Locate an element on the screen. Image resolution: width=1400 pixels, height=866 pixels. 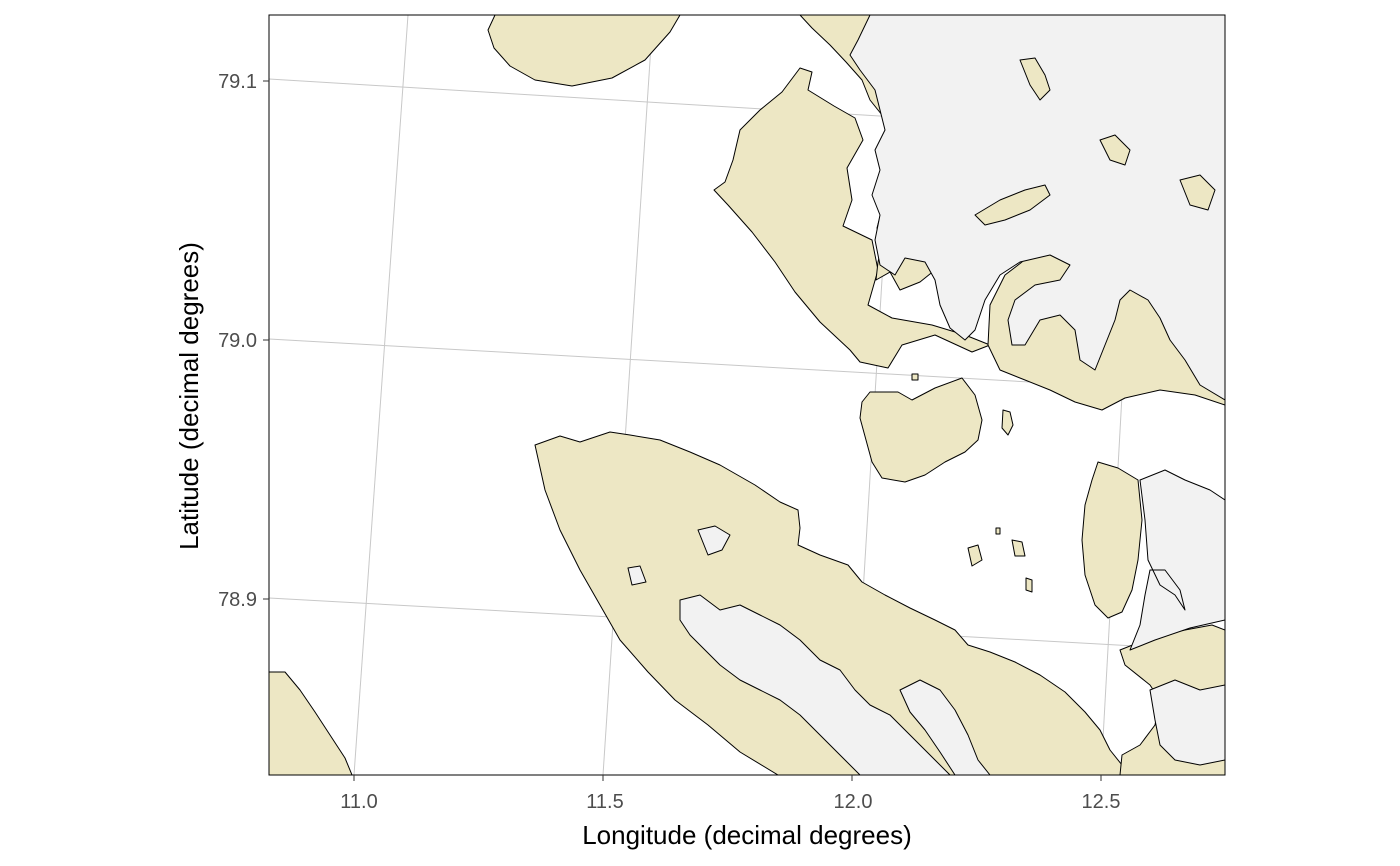
y-tick-label: 79.0 is located at coordinates (237, 341).